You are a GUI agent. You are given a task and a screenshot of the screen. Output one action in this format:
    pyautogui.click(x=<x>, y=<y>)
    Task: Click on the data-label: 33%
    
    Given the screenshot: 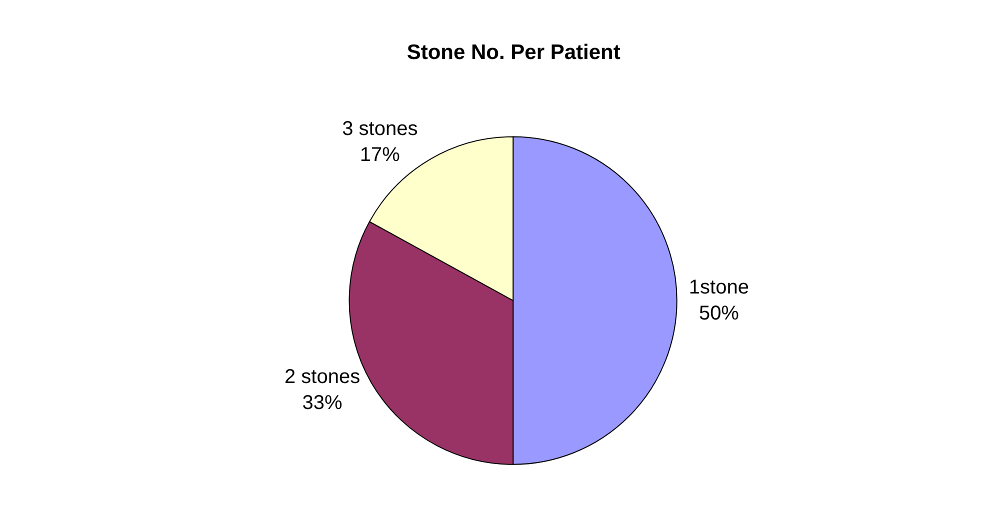 What is the action you would take?
    pyautogui.click(x=322, y=403)
    